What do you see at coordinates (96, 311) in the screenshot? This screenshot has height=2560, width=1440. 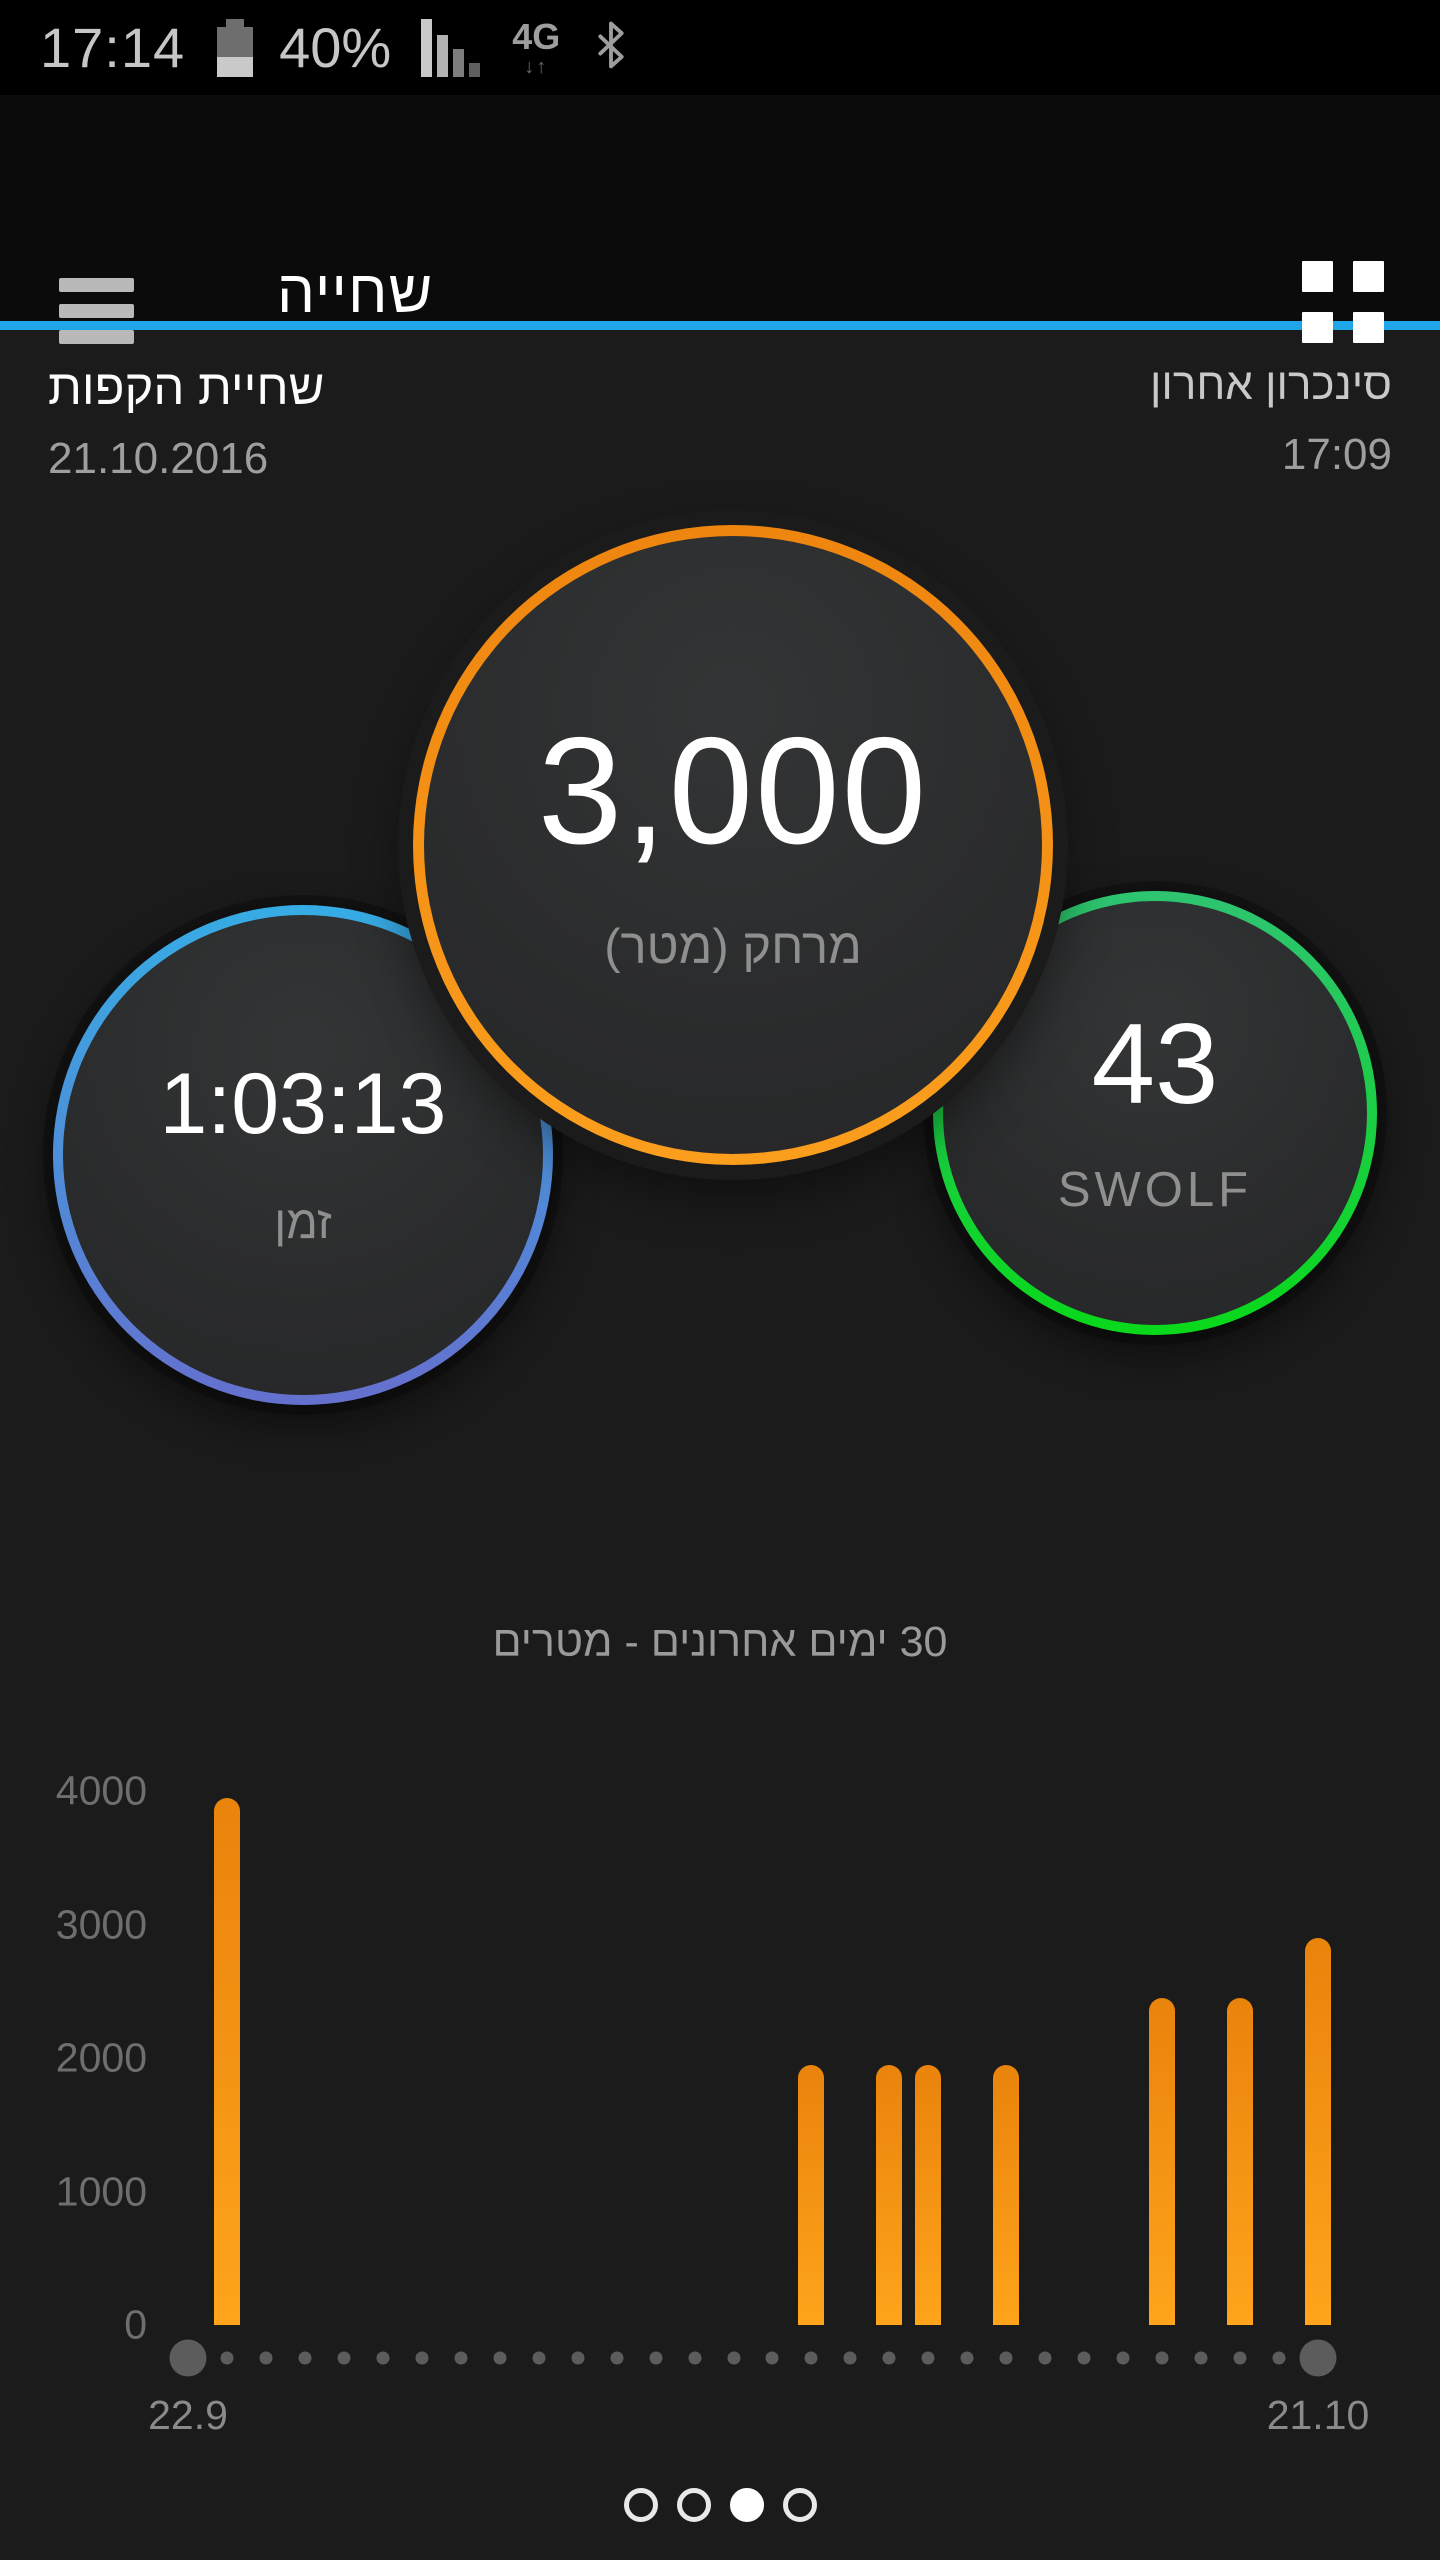 I see `hamburger-menu-button` at bounding box center [96, 311].